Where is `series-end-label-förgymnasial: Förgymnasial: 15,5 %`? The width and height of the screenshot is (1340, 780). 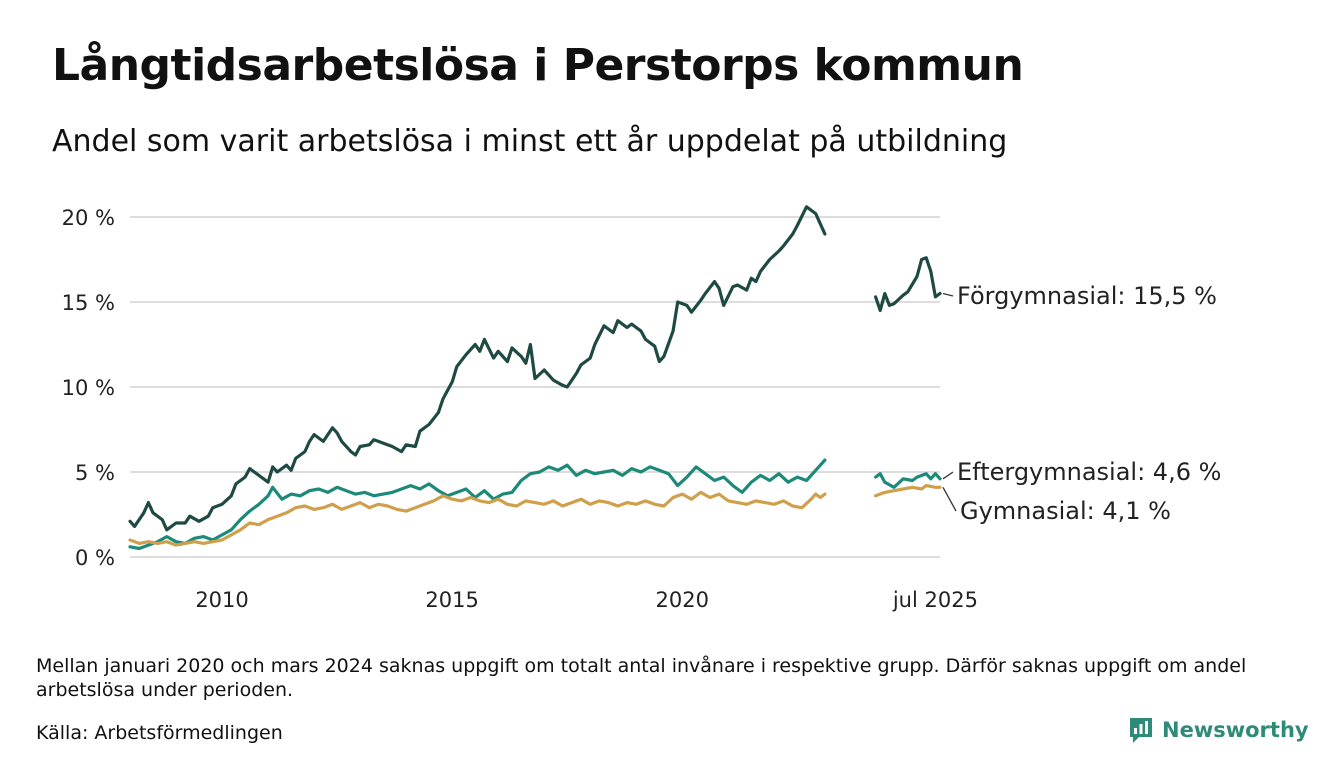 series-end-label-förgymnasial: Förgymnasial: 15,5 % is located at coordinates (1087, 296).